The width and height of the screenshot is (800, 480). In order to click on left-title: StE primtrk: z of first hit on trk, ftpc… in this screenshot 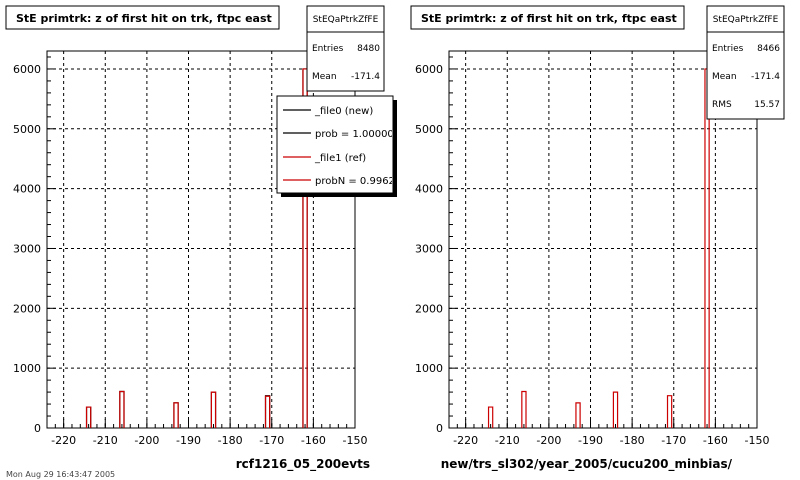, I will do `click(144, 18)`.